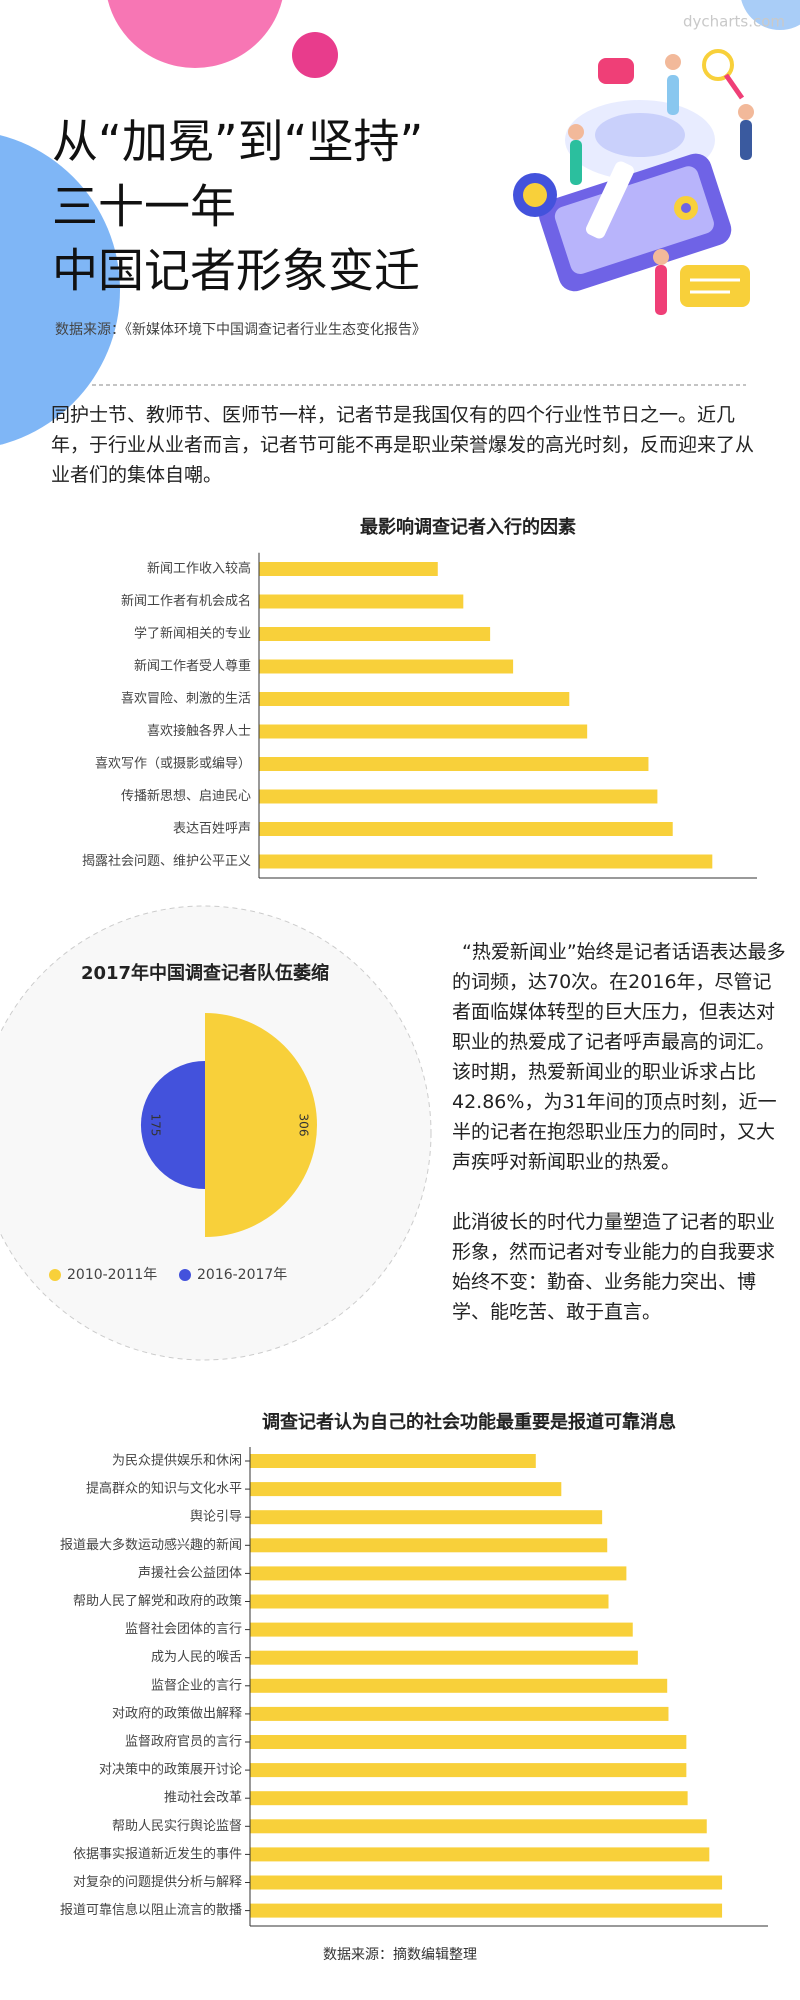  Describe the element at coordinates (212, 829) in the screenshot. I see `y-tick-label: 表达百姓呼声` at that location.